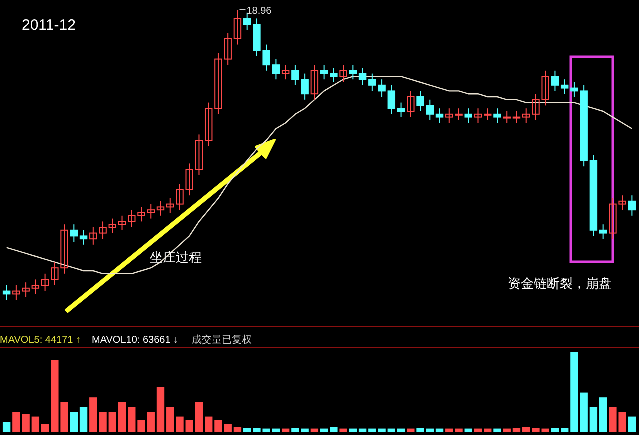 This screenshot has width=639, height=435. I want to click on annotation: MAVOL5: 44171 ↑, so click(40, 340).